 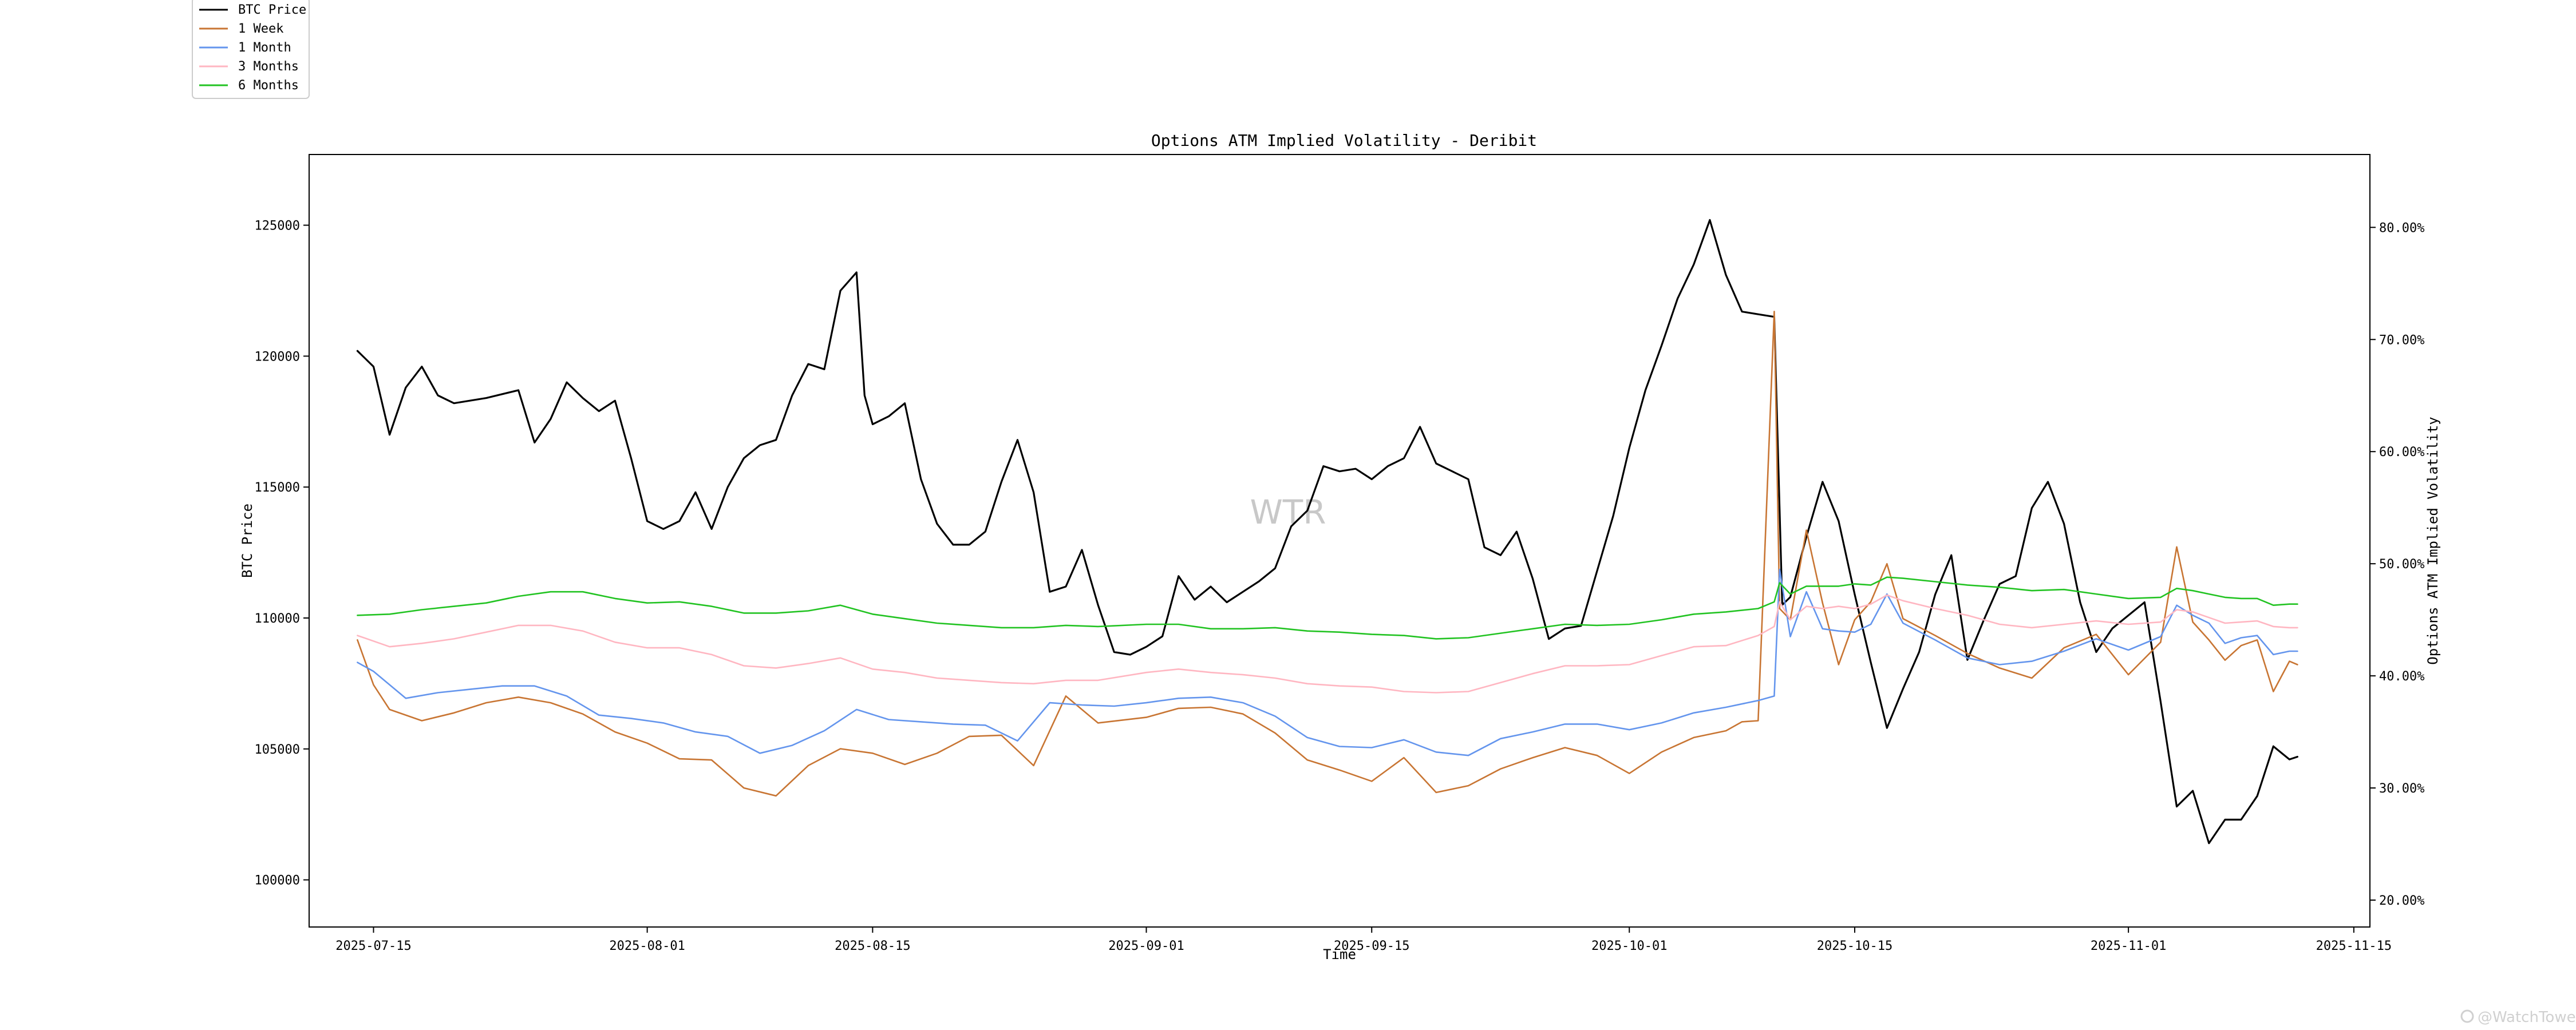 I want to click on y-right-tick-label: 40.00%, so click(x=2401, y=677).